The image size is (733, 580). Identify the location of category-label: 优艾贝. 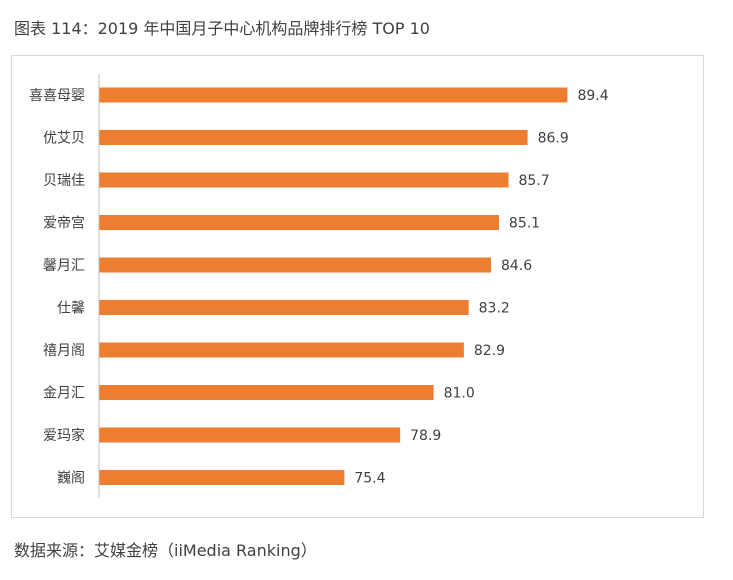
(64, 139).